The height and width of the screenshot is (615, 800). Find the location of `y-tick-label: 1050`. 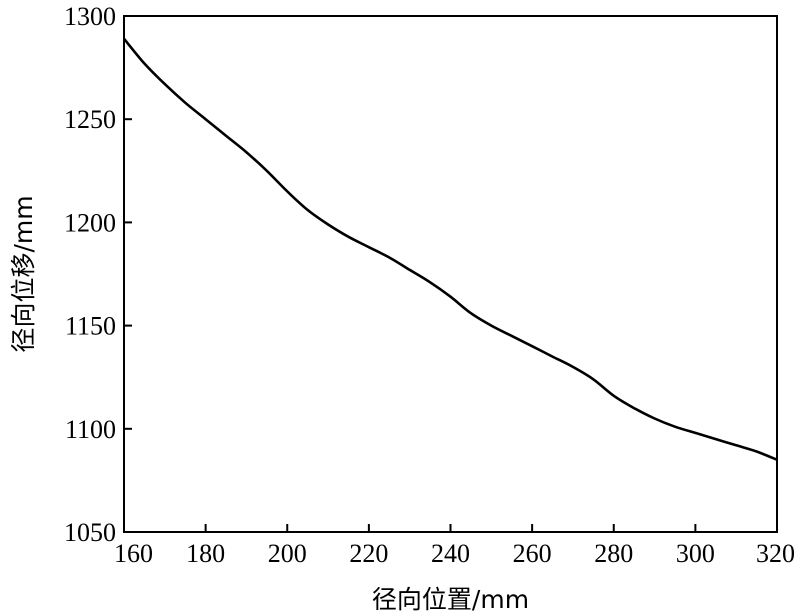

y-tick-label: 1050 is located at coordinates (90, 532).